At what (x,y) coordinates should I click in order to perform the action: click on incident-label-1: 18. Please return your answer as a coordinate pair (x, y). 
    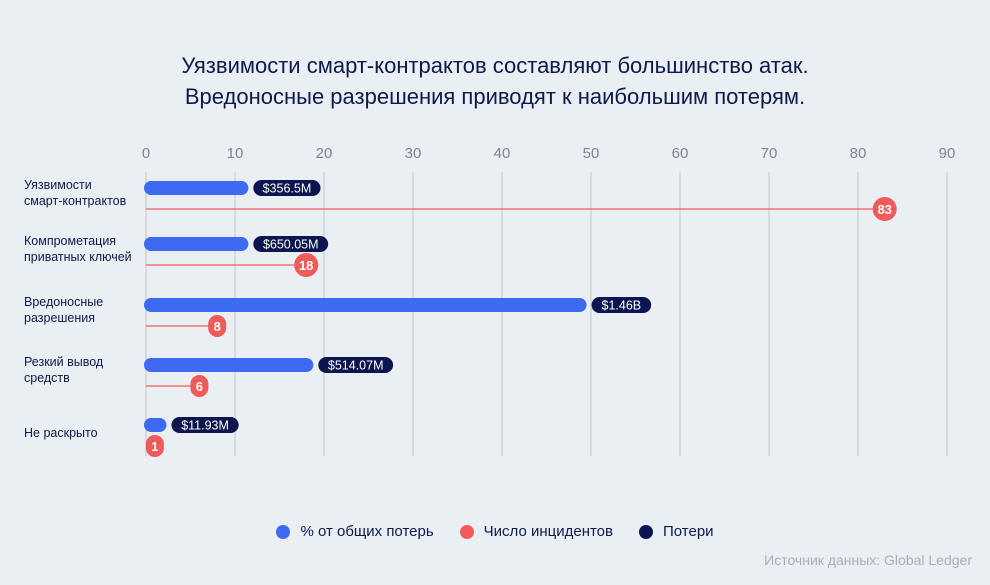
    Looking at the image, I should click on (306, 265).